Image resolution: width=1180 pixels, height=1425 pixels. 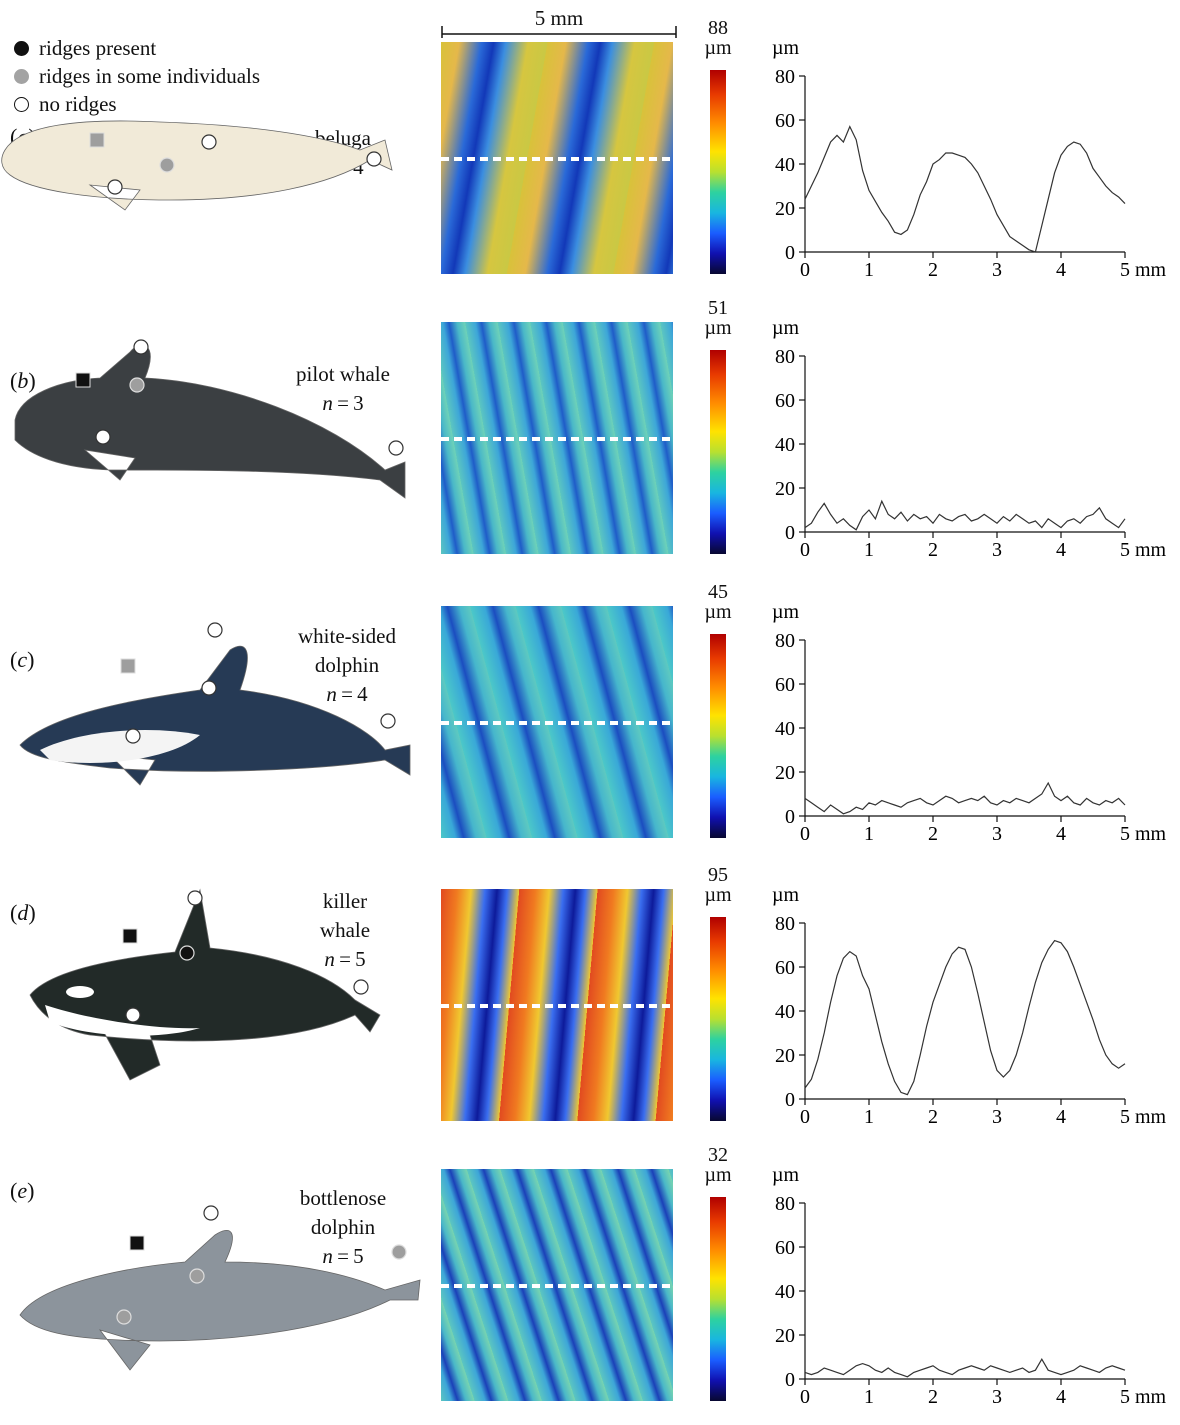 What do you see at coordinates (120, 746) in the screenshot?
I see `animal-belly-patch` at bounding box center [120, 746].